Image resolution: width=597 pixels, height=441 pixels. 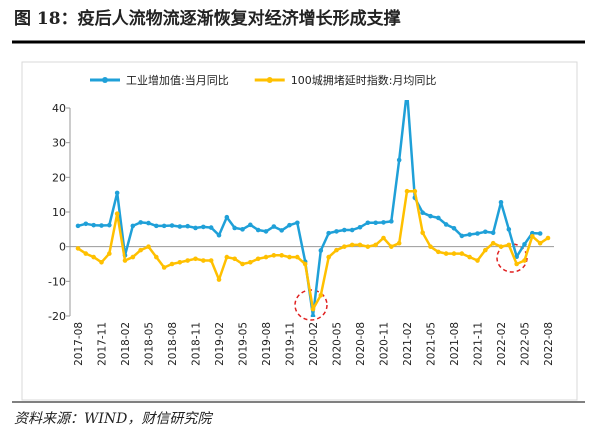 What do you see at coordinates (361, 344) in the screenshot?
I see `x-tick-label: 2020-08` at bounding box center [361, 344].